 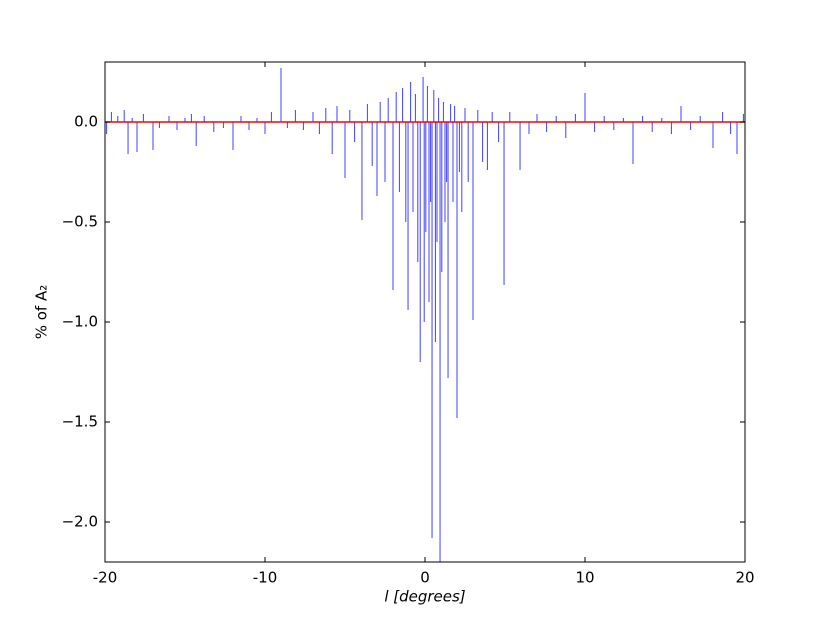 I want to click on y-tick-label: −1.0, so click(x=80, y=322).